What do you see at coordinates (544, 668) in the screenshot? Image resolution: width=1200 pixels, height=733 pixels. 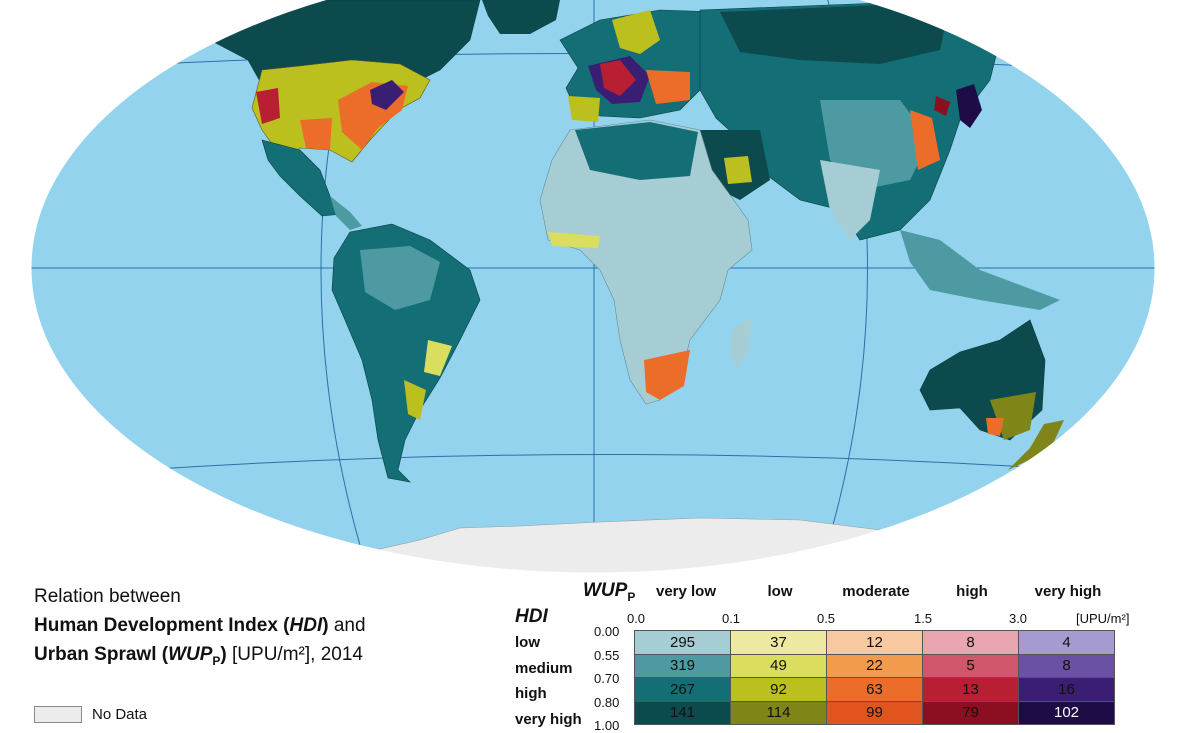 I see `row-label-medium: medium` at bounding box center [544, 668].